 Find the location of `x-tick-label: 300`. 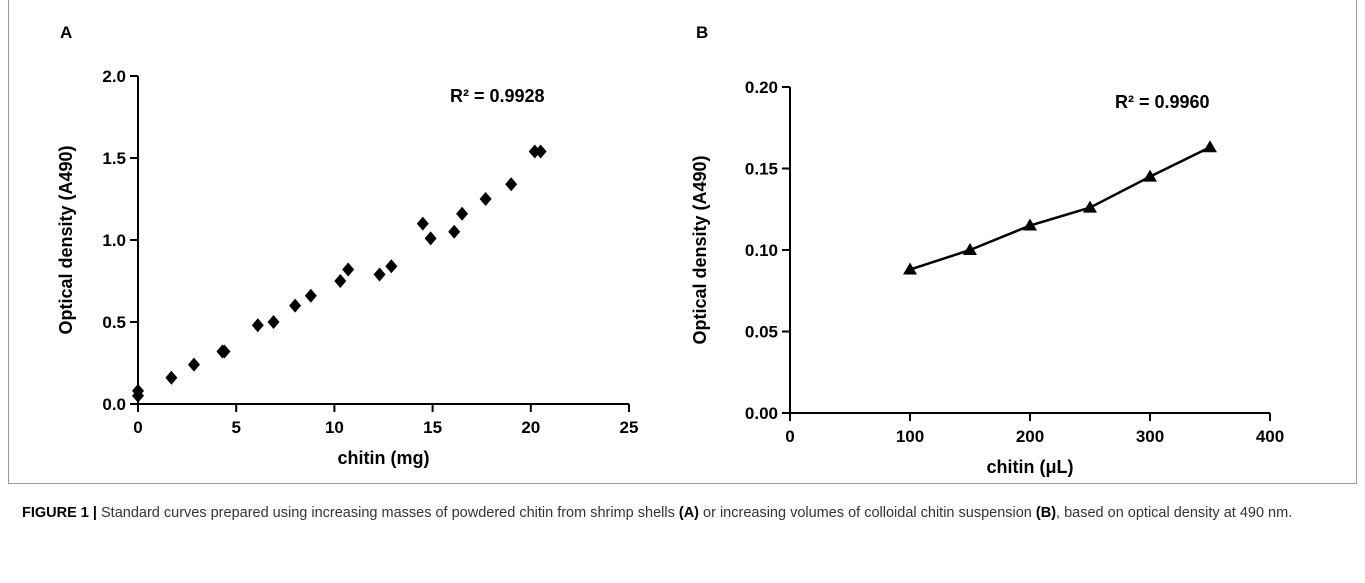

x-tick-label: 300 is located at coordinates (1150, 436).